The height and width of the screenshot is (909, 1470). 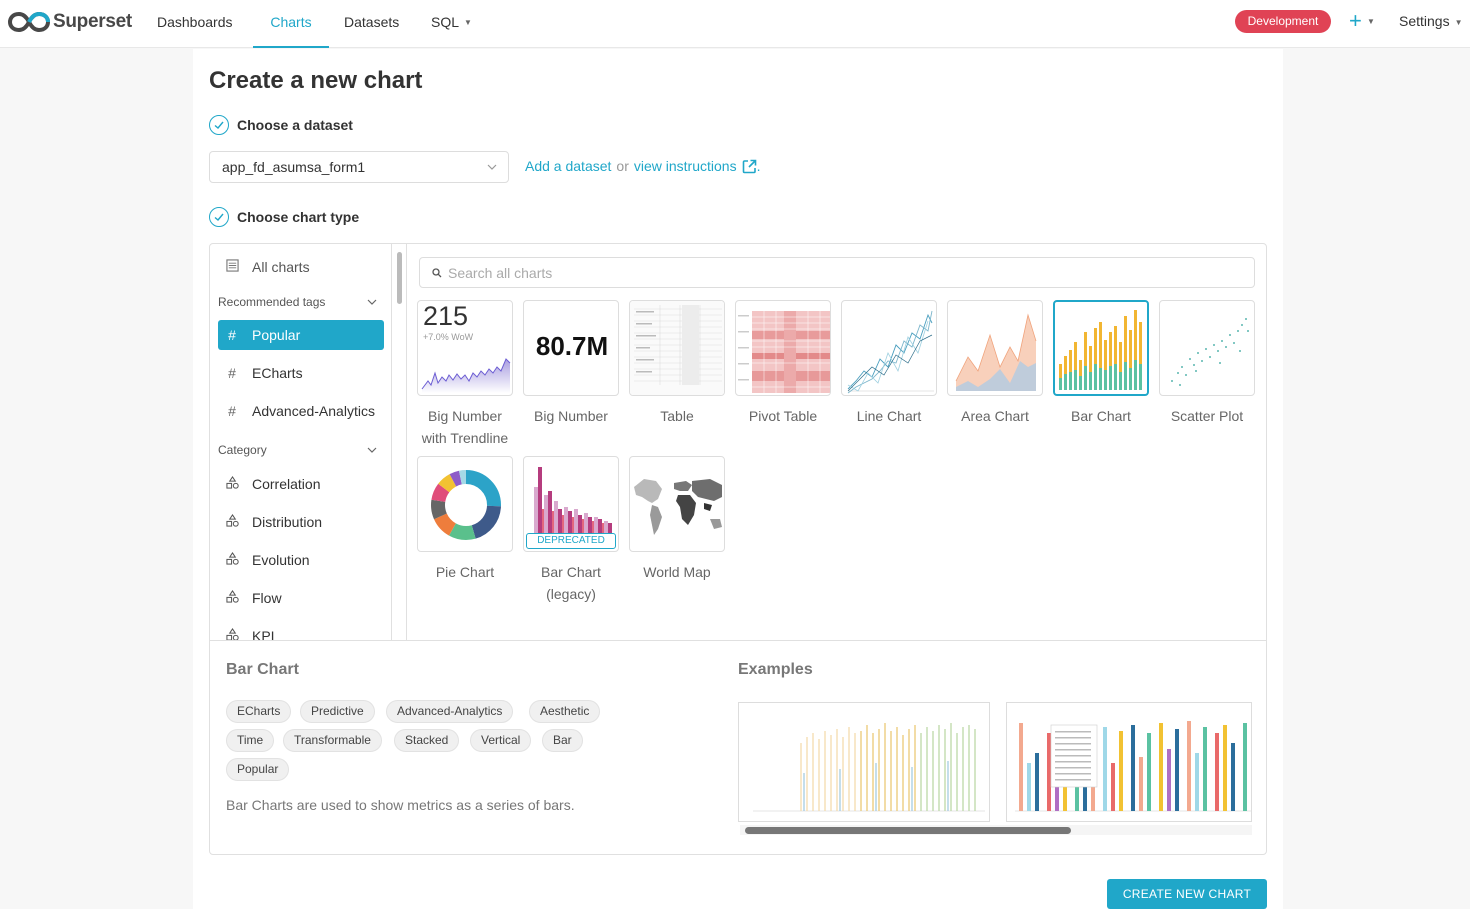 What do you see at coordinates (775, 669) in the screenshot?
I see `examples-title: Examples` at bounding box center [775, 669].